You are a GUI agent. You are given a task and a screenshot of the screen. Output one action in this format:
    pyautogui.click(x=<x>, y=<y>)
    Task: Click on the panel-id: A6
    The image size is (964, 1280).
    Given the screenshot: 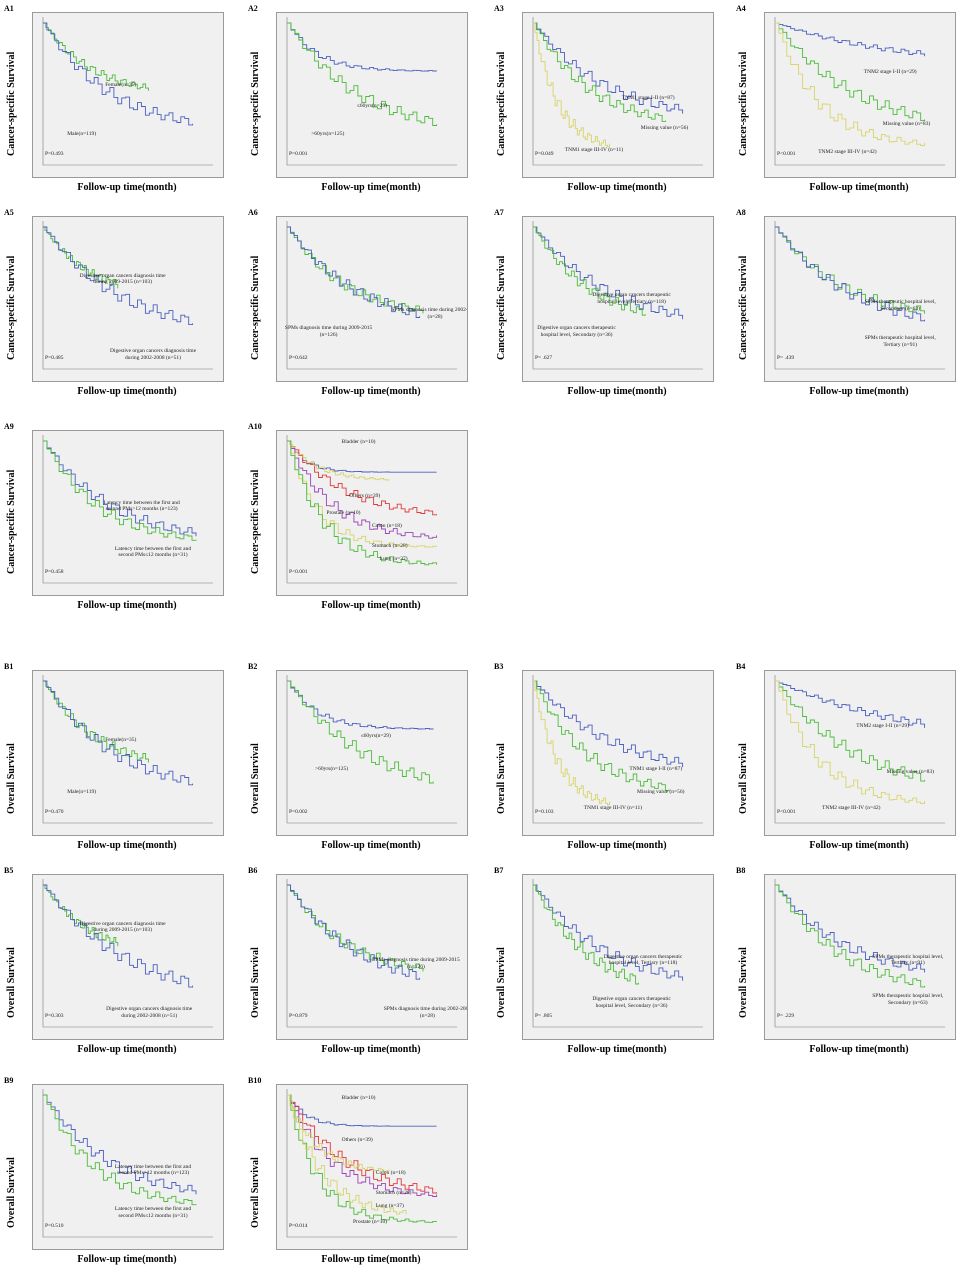 What is the action you would take?
    pyautogui.click(x=253, y=212)
    